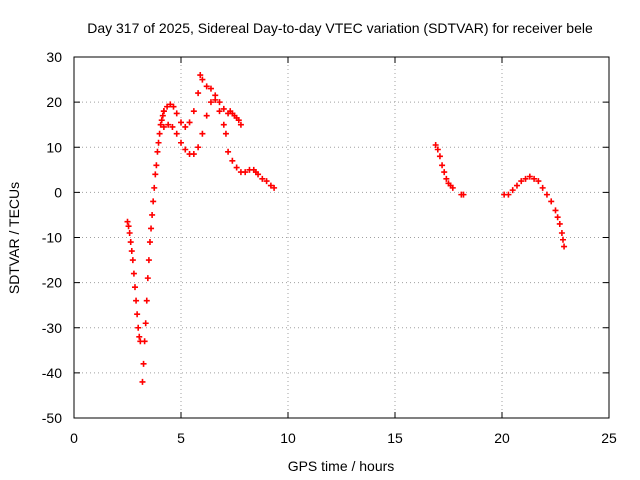 This screenshot has height=480, width=640. Describe the element at coordinates (54, 102) in the screenshot. I see `y-tick-label: 20` at that location.